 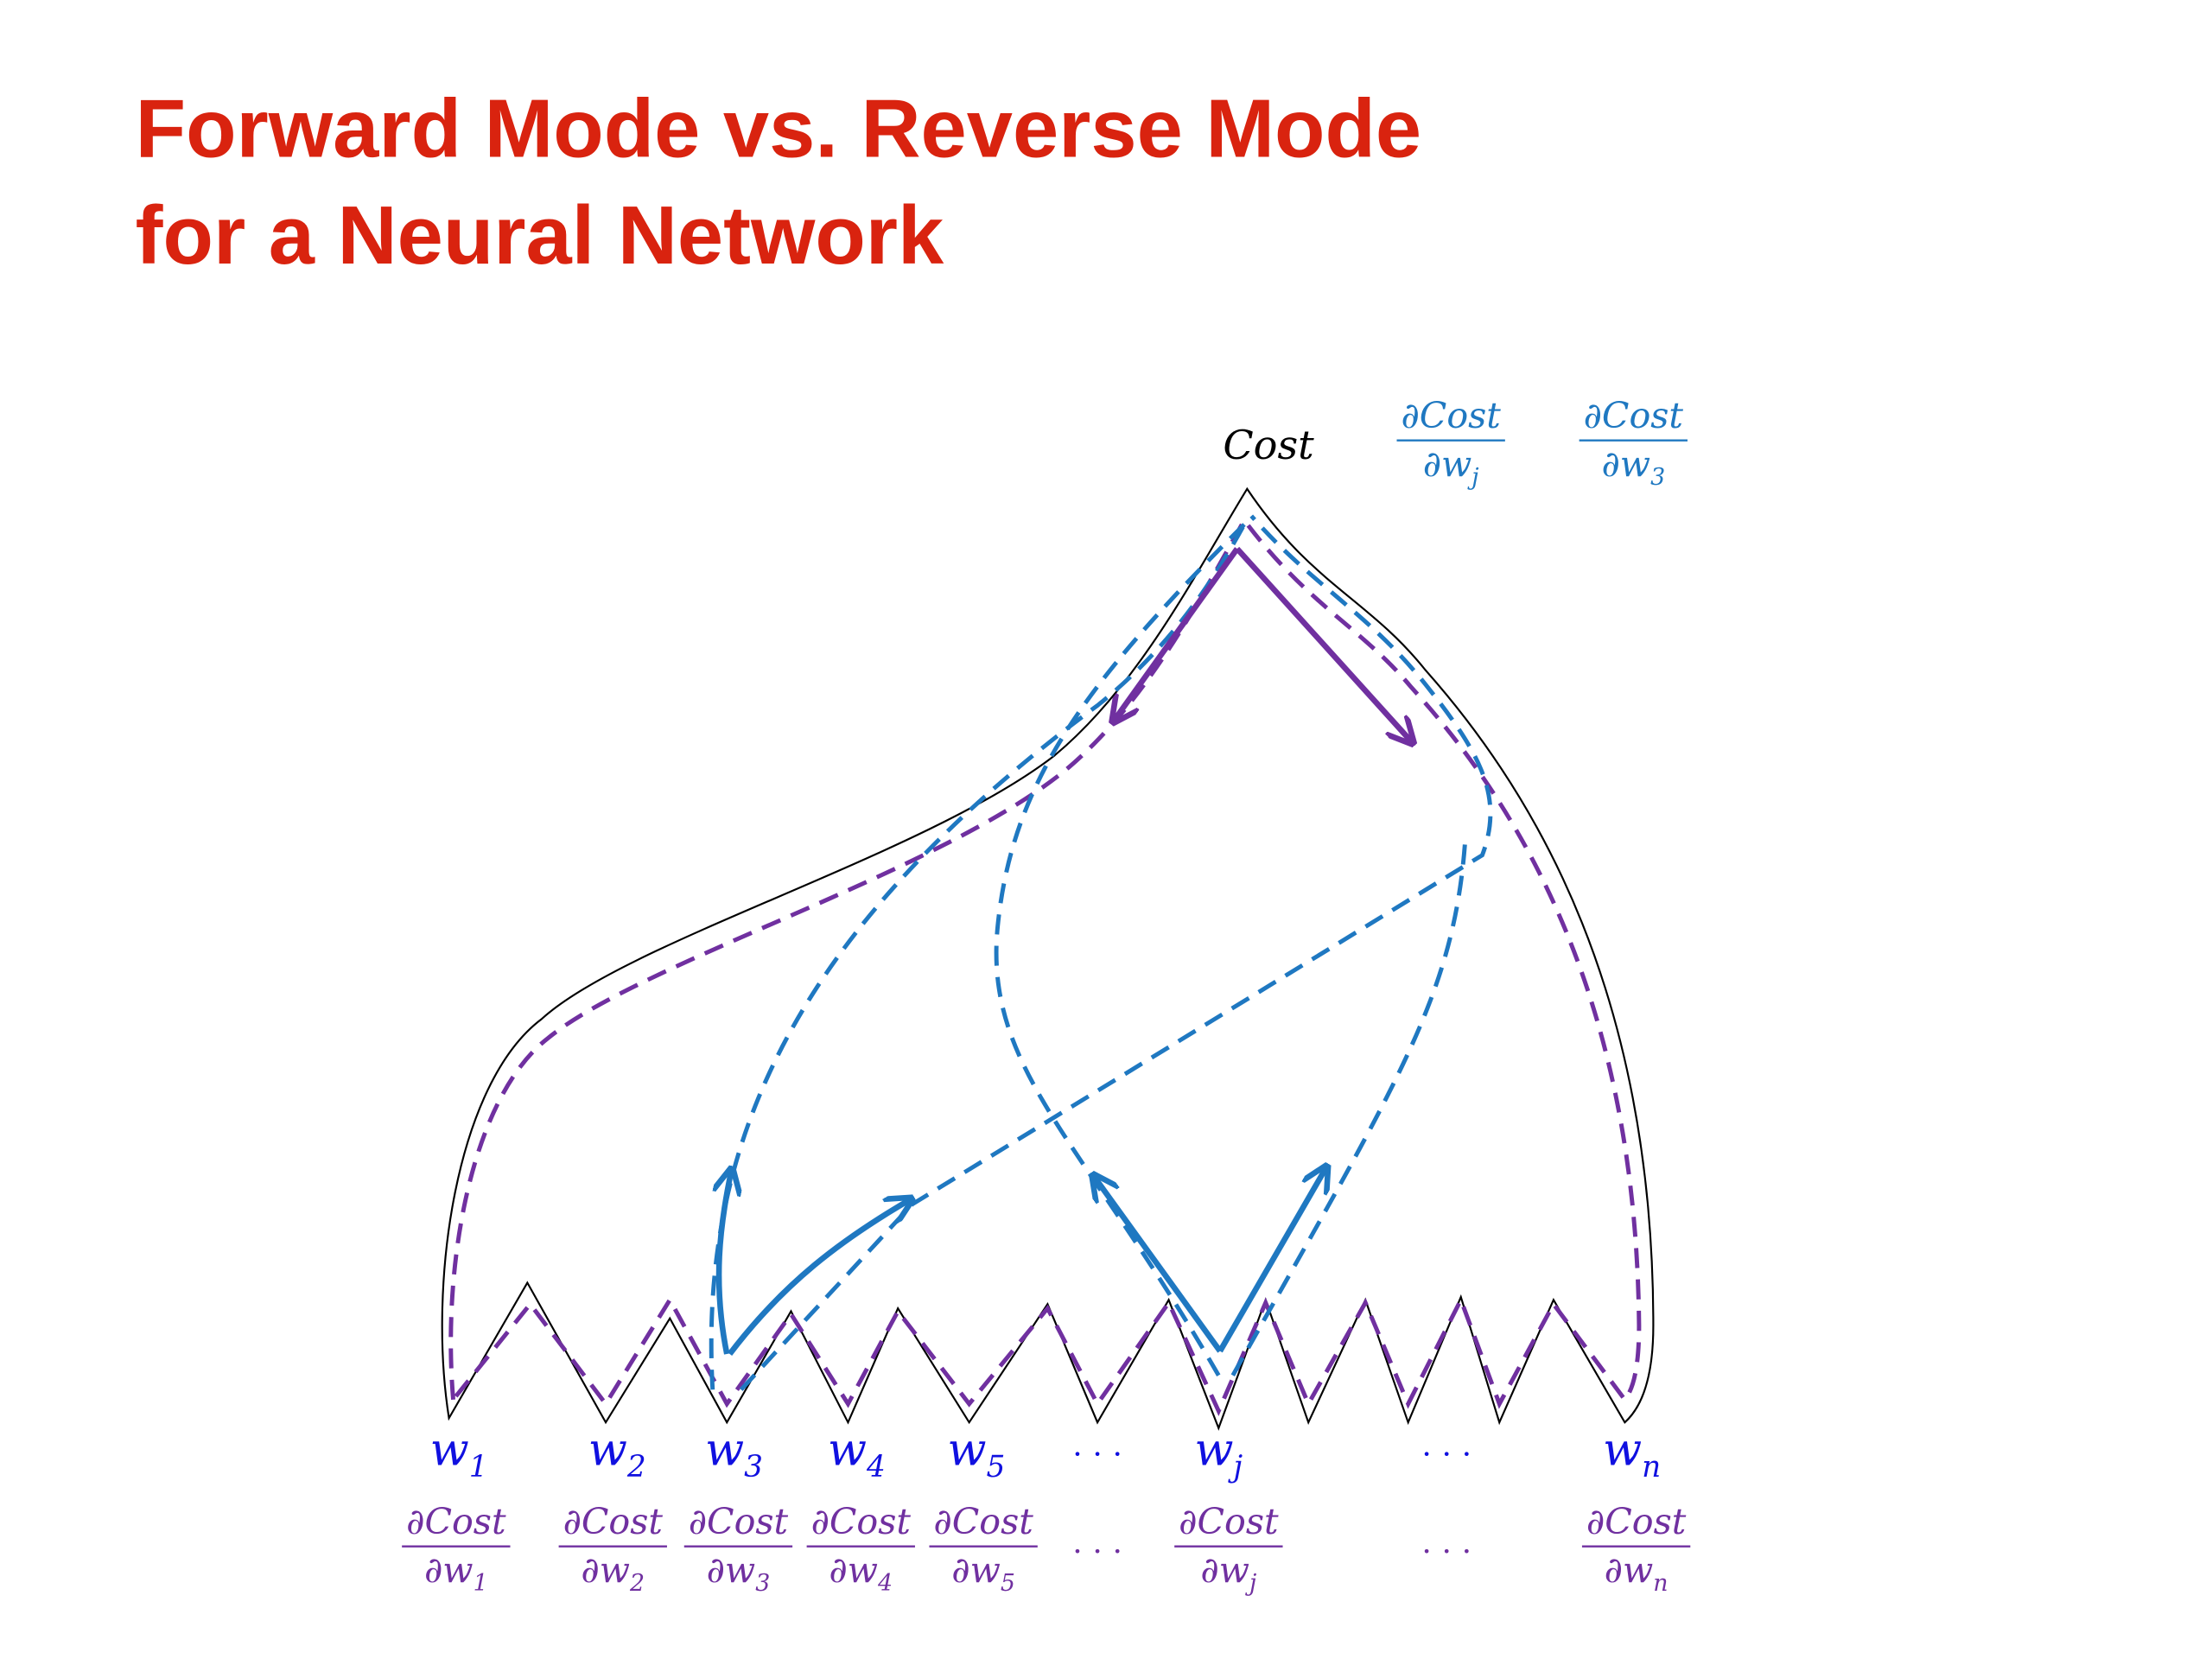 I want to click on fraction-den: ∂w4, so click(x=861, y=1573).